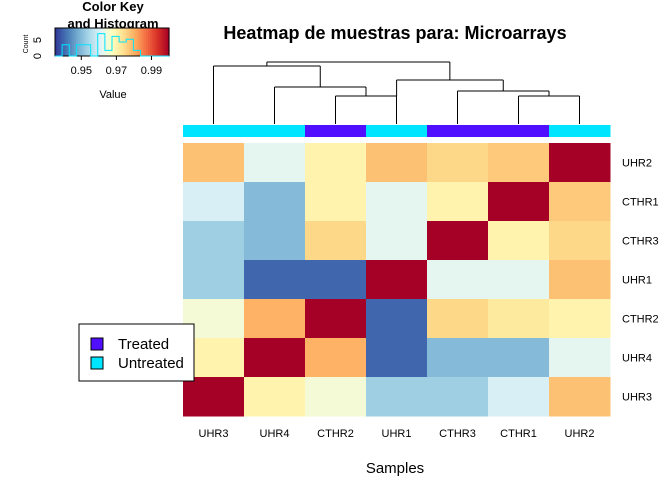 The height and width of the screenshot is (480, 672). I want to click on color-key-frame, so click(112, 42).